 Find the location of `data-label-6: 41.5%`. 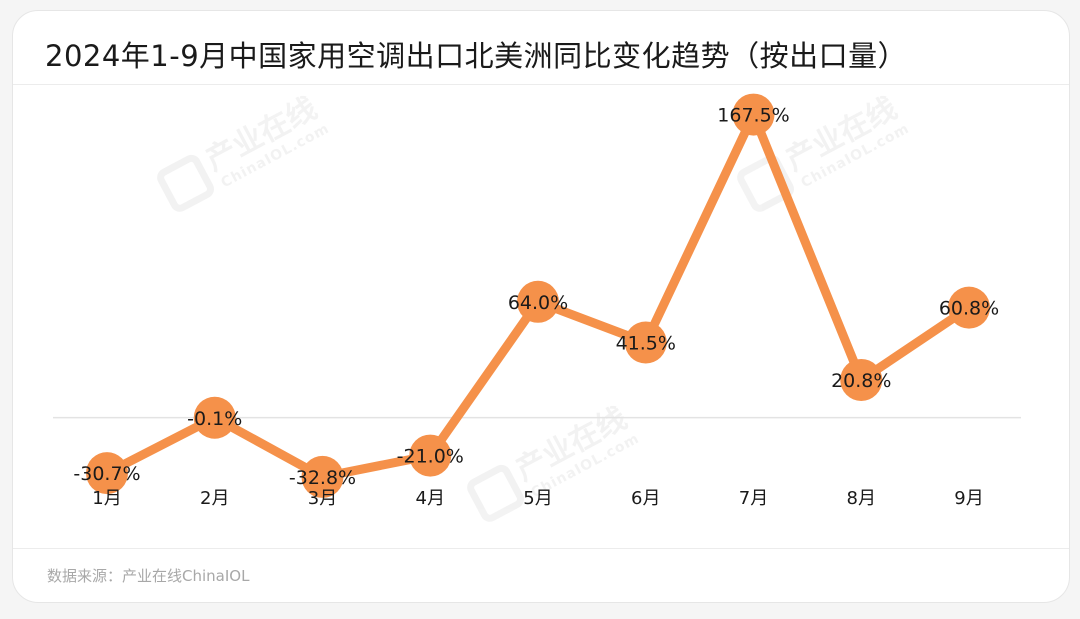

data-label-6: 41.5% is located at coordinates (646, 344).